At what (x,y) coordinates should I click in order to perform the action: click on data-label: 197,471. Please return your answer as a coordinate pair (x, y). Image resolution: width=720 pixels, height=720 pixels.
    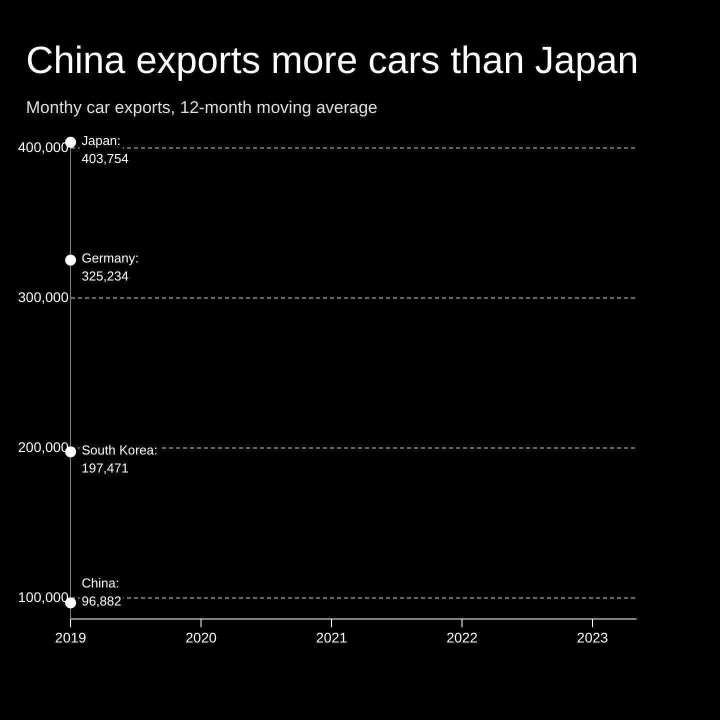
    Looking at the image, I should click on (105, 468).